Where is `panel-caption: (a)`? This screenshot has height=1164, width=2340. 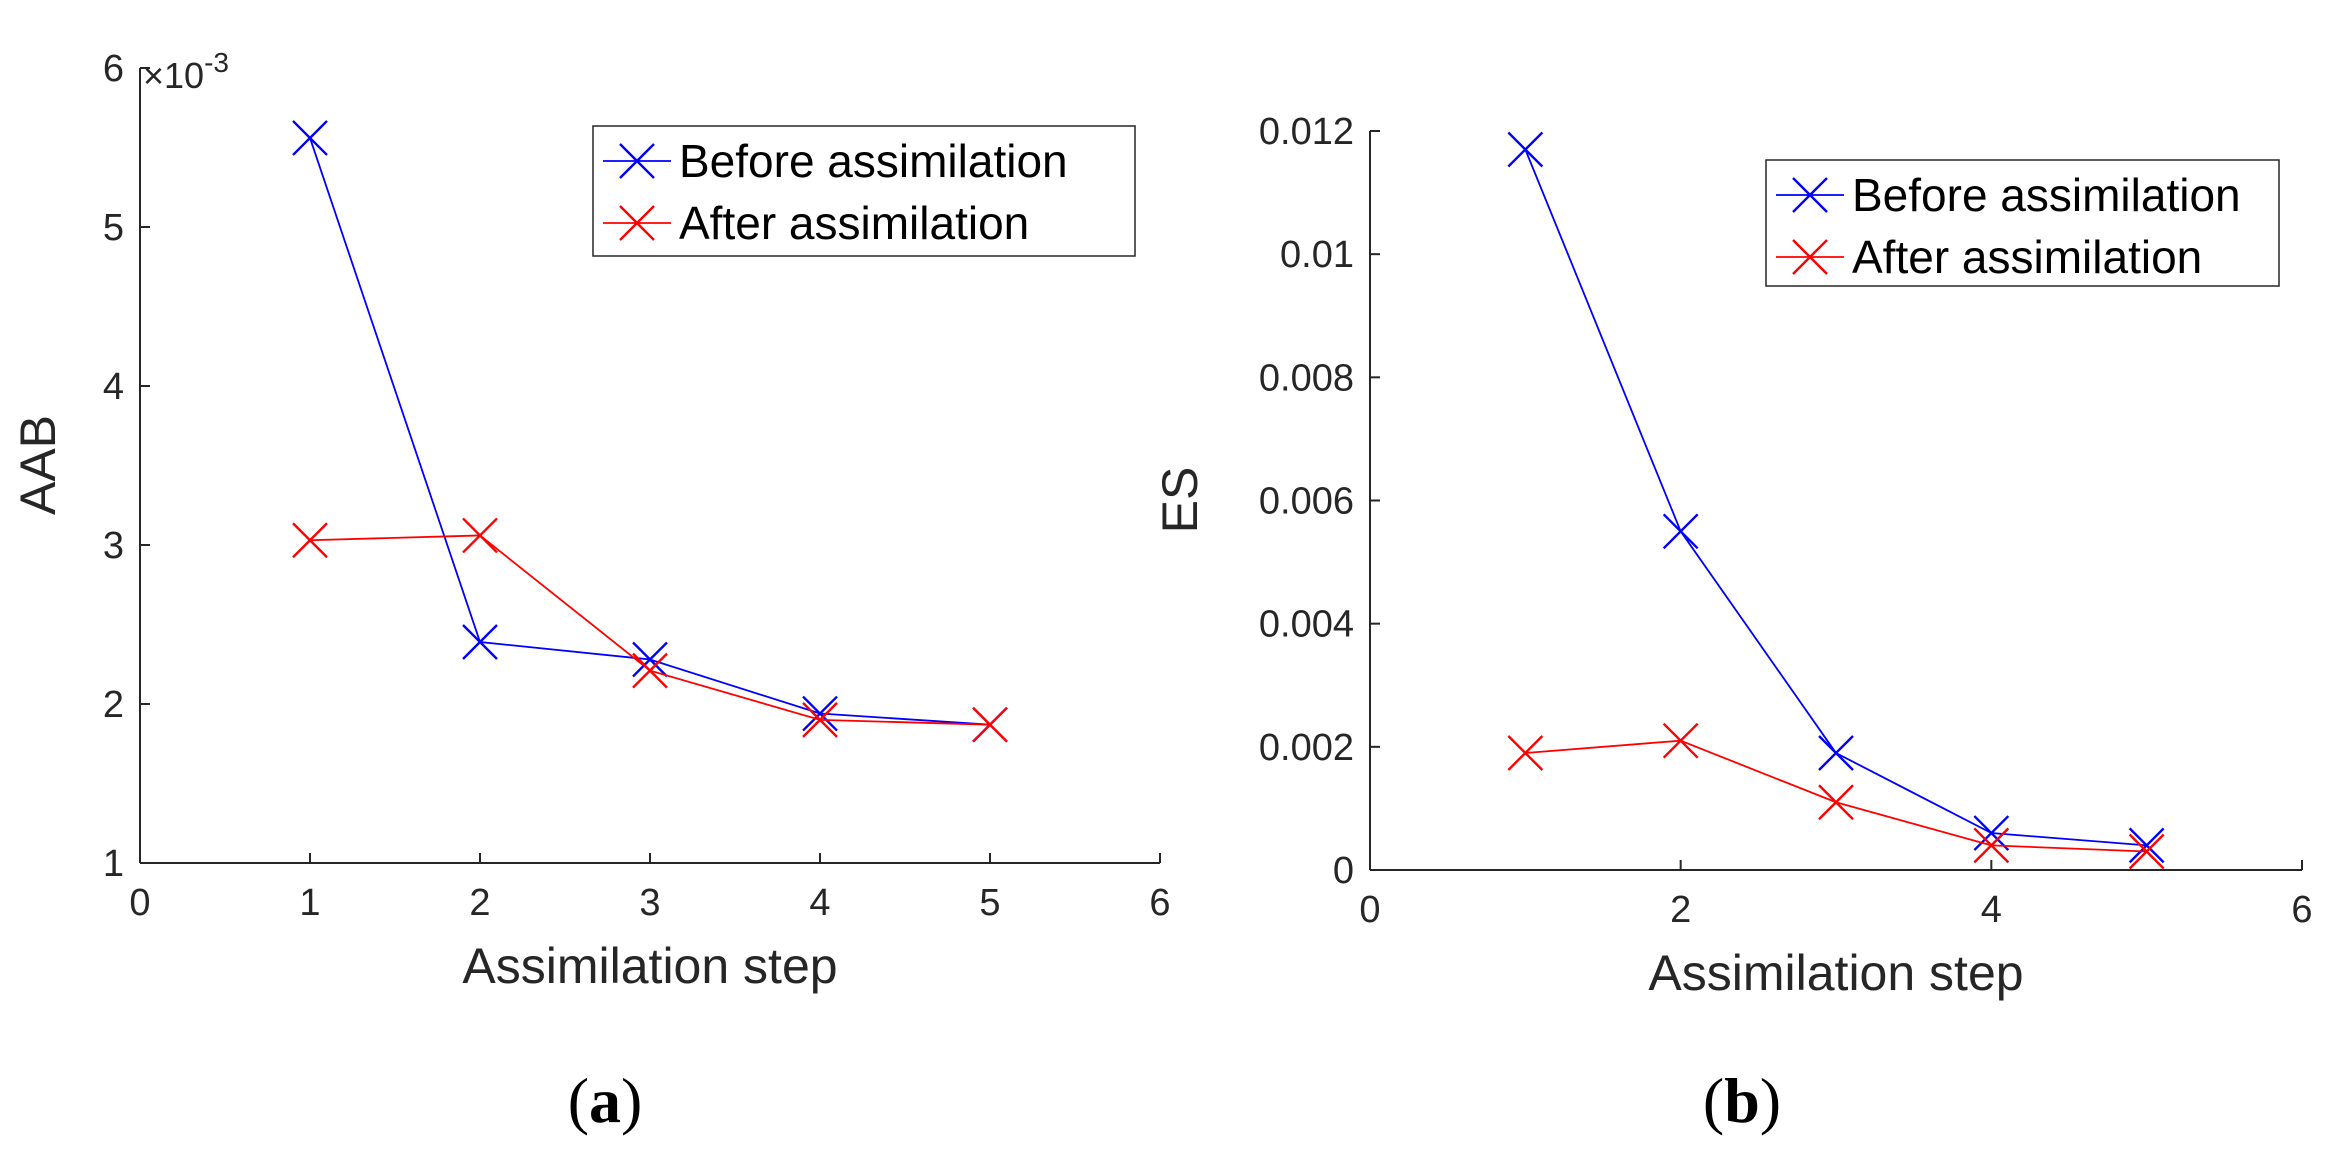 panel-caption: (a) is located at coordinates (605, 1100).